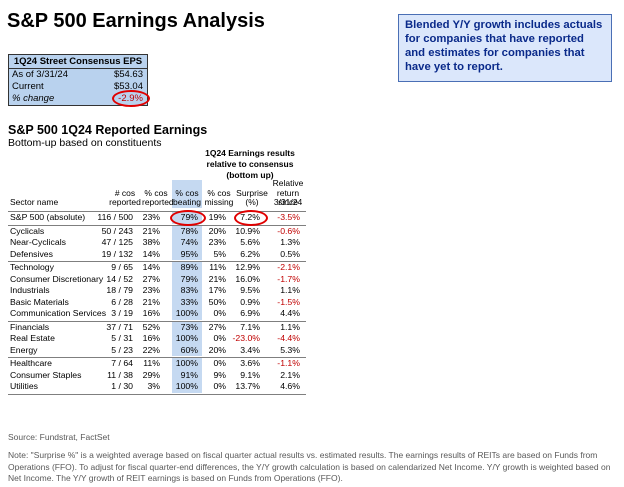  What do you see at coordinates (108, 130) in the screenshot?
I see `section-title: S&P 500 1Q24 Reported Earnings` at bounding box center [108, 130].